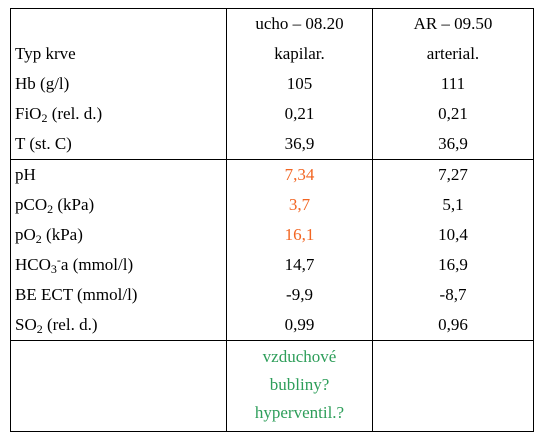  Describe the element at coordinates (299, 356) in the screenshot. I see `note-text: vzduchové` at that location.